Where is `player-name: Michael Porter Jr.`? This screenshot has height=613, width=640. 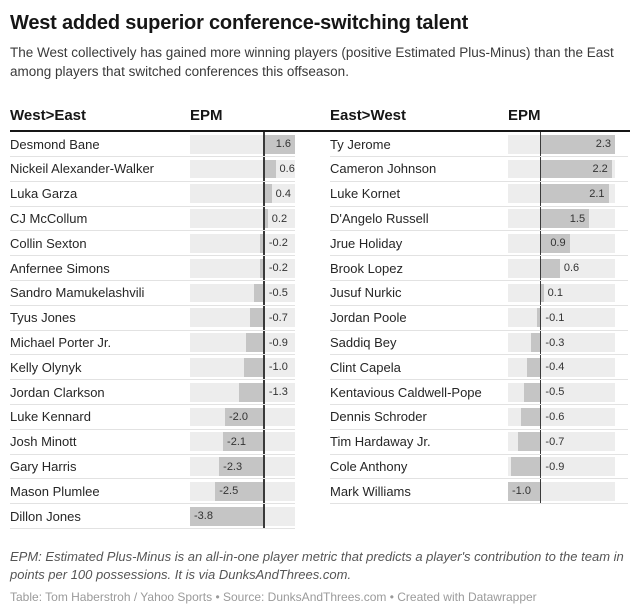 player-name: Michael Porter Jr. is located at coordinates (61, 343).